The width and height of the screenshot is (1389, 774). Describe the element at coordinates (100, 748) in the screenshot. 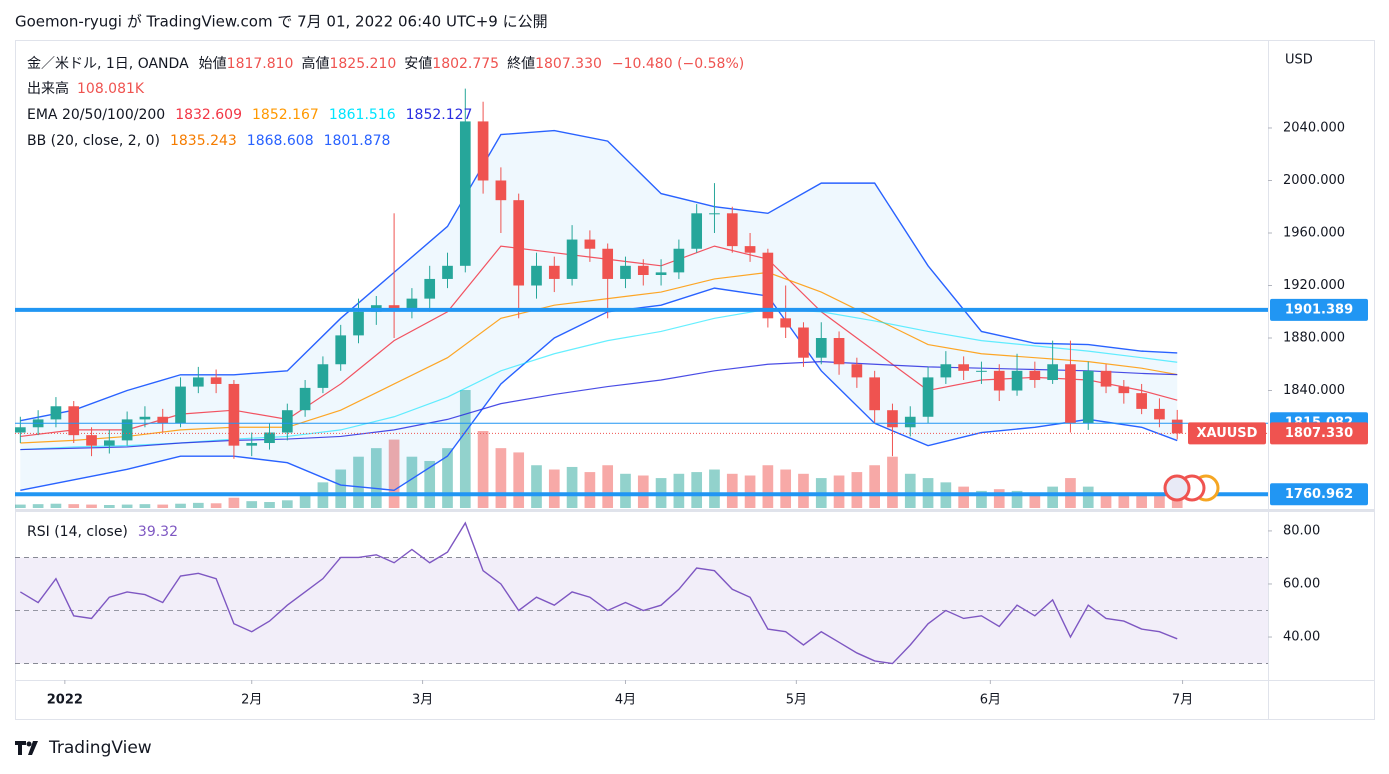

I see `brand-name: TradingView` at that location.